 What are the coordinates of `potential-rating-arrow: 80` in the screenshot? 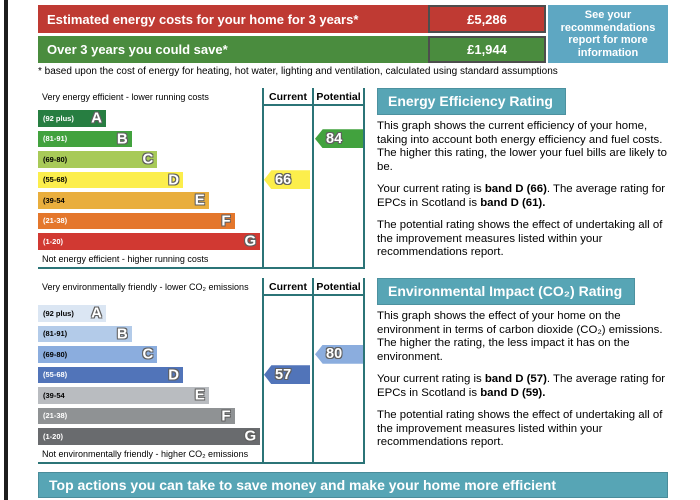 It's located at (339, 354).